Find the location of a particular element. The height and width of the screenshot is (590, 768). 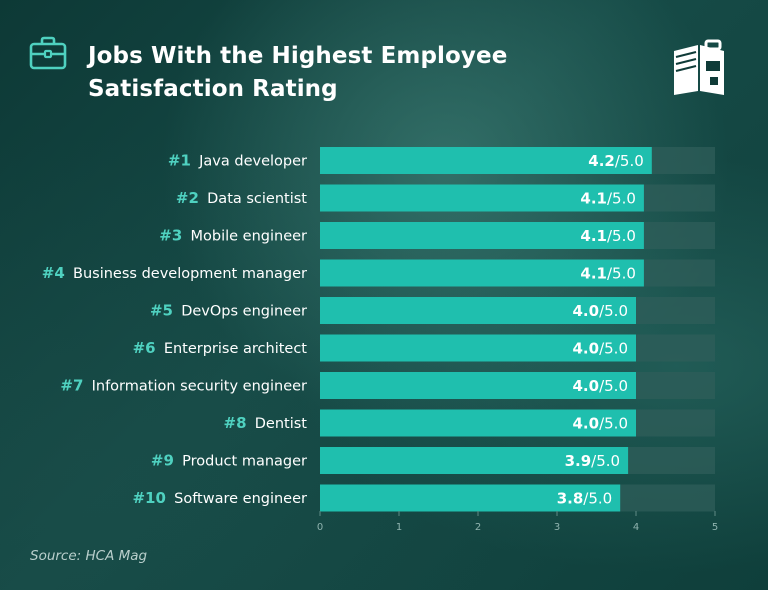

category-name: Mobile engineer is located at coordinates (248, 237).